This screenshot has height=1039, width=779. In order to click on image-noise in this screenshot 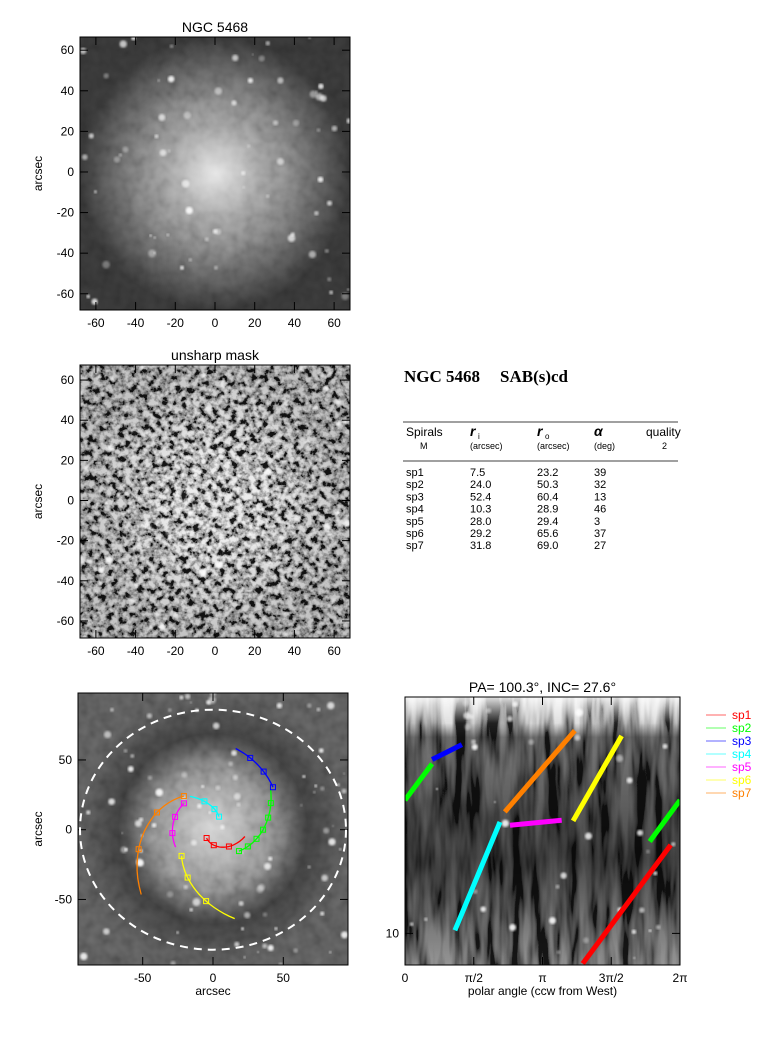, I will do `click(215, 501)`.